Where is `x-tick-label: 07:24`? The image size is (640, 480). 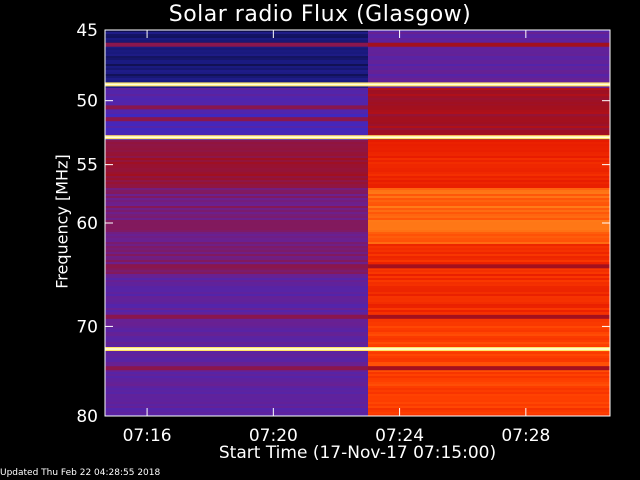 x-tick-label: 07:24 is located at coordinates (399, 436).